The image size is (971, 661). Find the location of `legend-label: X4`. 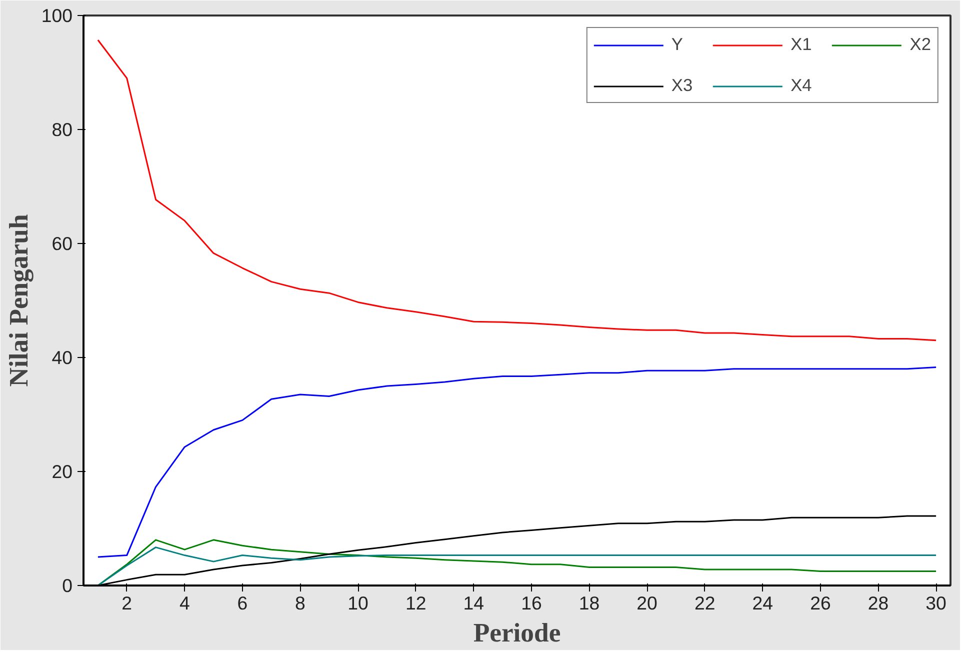

legend-label: X4 is located at coordinates (801, 85).